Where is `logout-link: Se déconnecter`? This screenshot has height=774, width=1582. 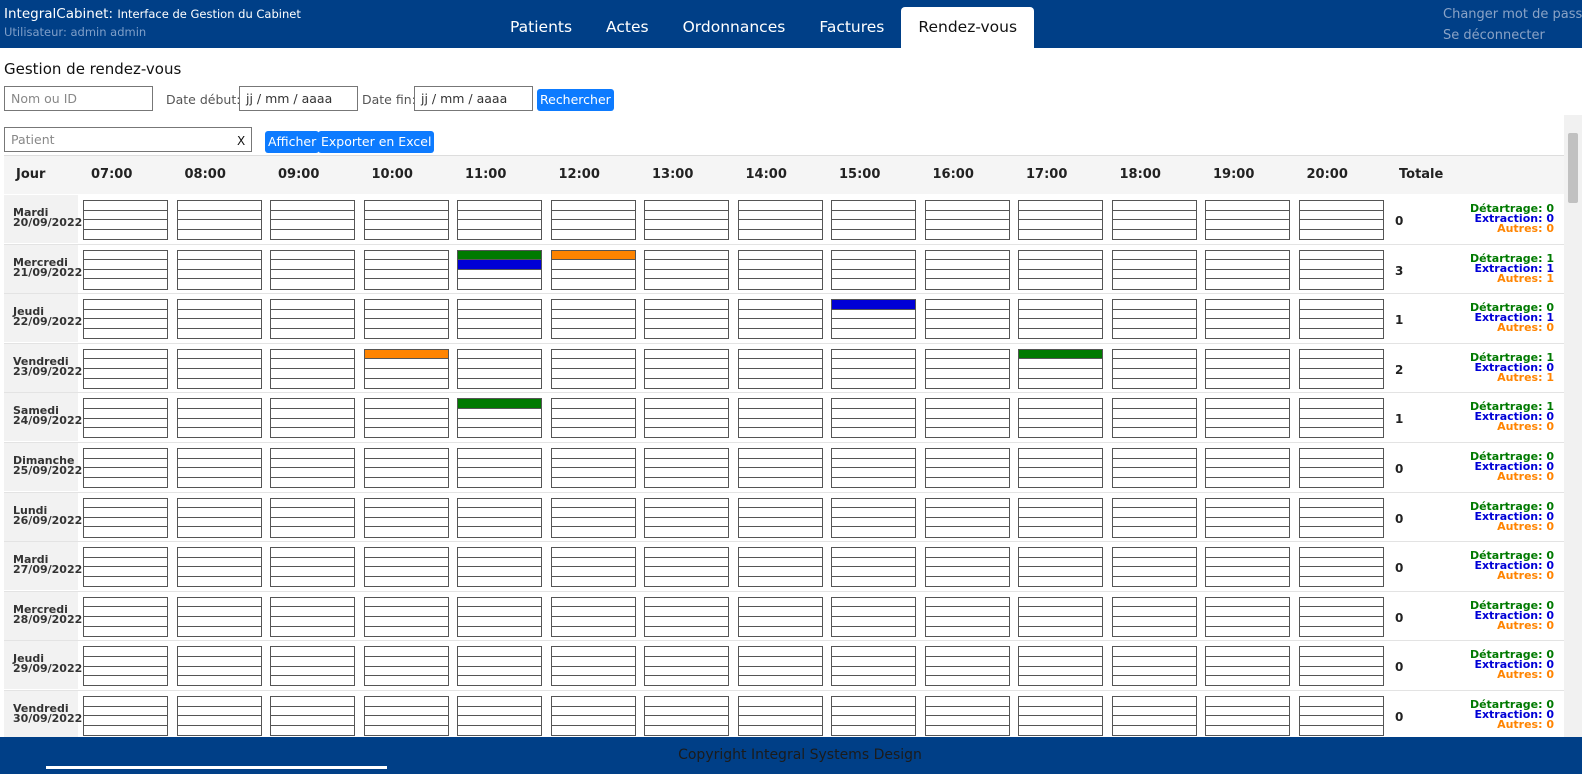 logout-link: Se déconnecter is located at coordinates (1494, 35).